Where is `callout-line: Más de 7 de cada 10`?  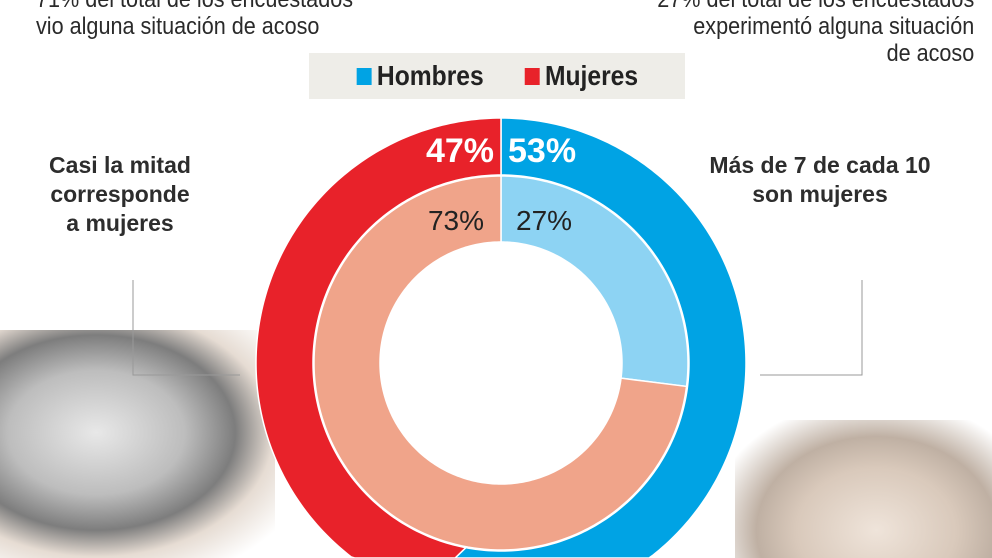 callout-line: Más de 7 de cada 10 is located at coordinates (820, 165).